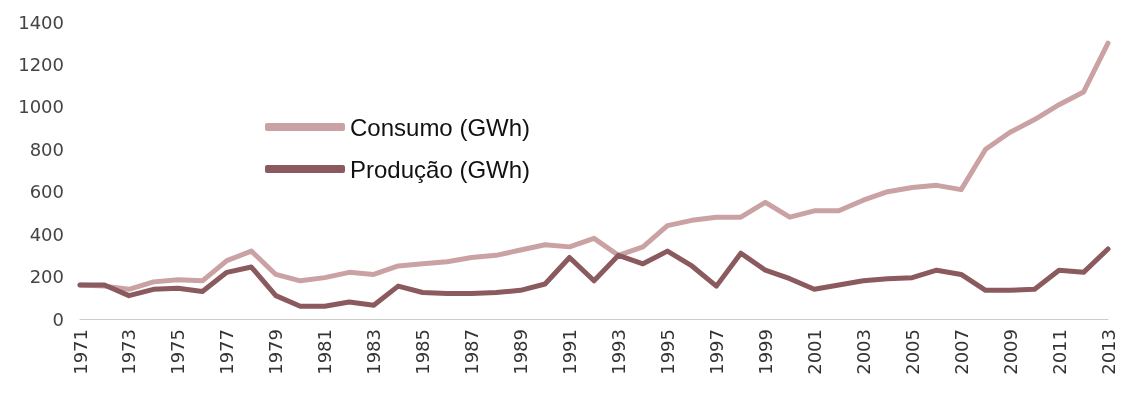 The image size is (1126, 401). Describe the element at coordinates (227, 352) in the screenshot. I see `x-tick-label: 1977` at that location.